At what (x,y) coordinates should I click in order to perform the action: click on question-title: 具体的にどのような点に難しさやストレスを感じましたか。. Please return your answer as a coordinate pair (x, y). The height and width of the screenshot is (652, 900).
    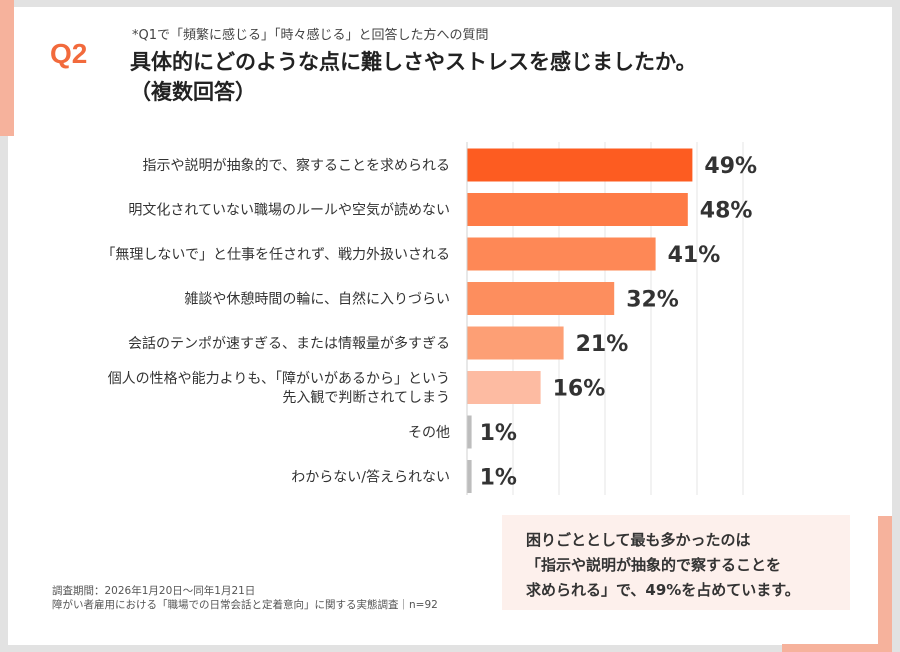
    Looking at the image, I should click on (413, 62).